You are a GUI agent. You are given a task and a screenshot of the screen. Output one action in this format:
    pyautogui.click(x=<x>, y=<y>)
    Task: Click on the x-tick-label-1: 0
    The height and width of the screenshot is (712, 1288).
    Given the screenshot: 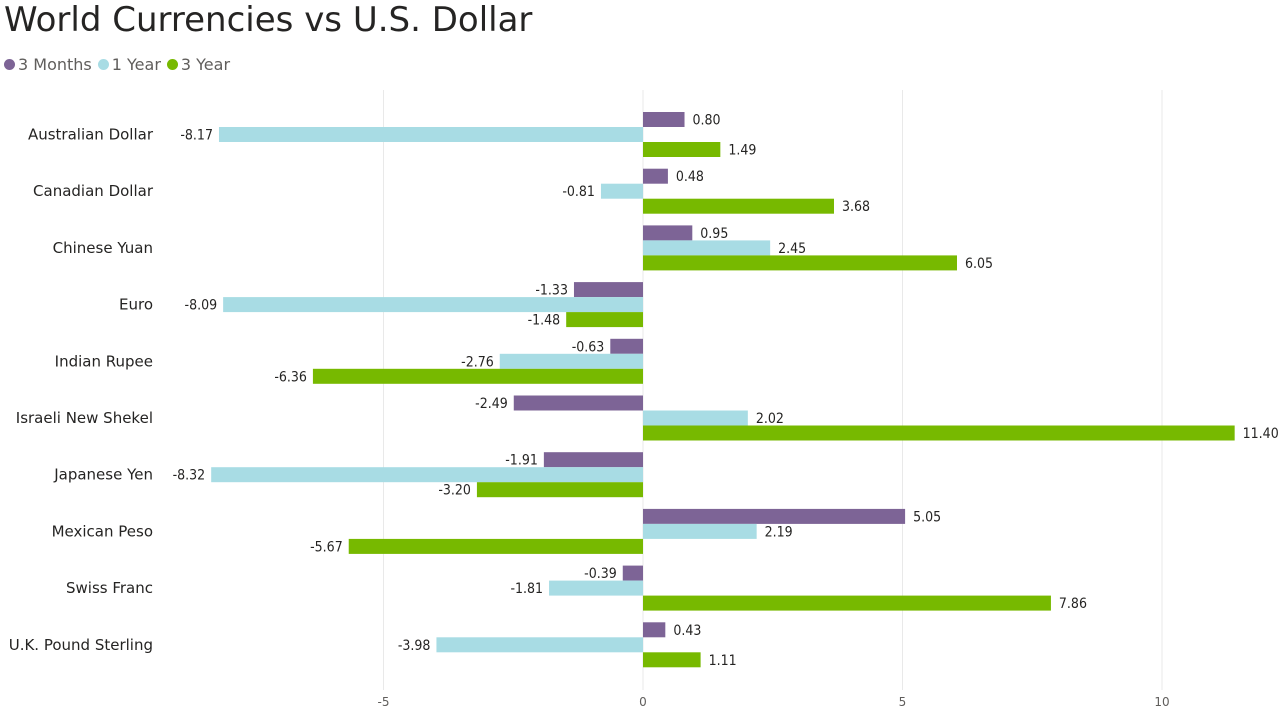 What is the action you would take?
    pyautogui.click(x=643, y=702)
    